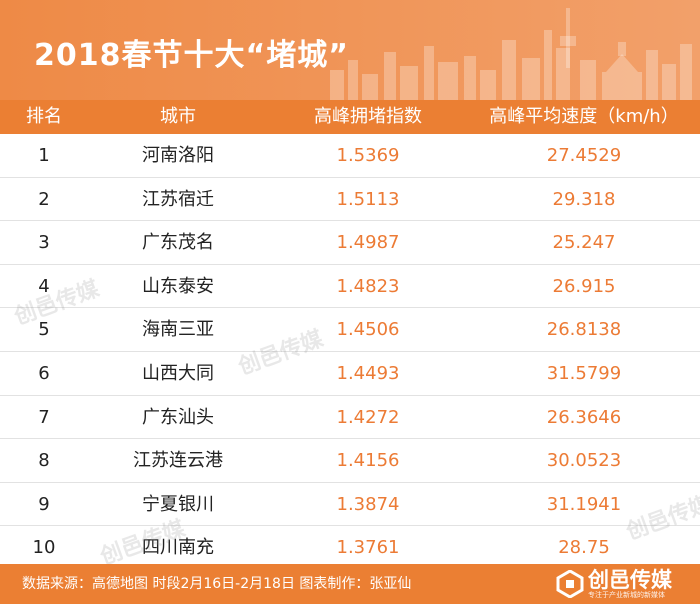 The width and height of the screenshot is (700, 604). I want to click on table-row: 5 海南三亚 1.4506 26.8138, so click(350, 330).